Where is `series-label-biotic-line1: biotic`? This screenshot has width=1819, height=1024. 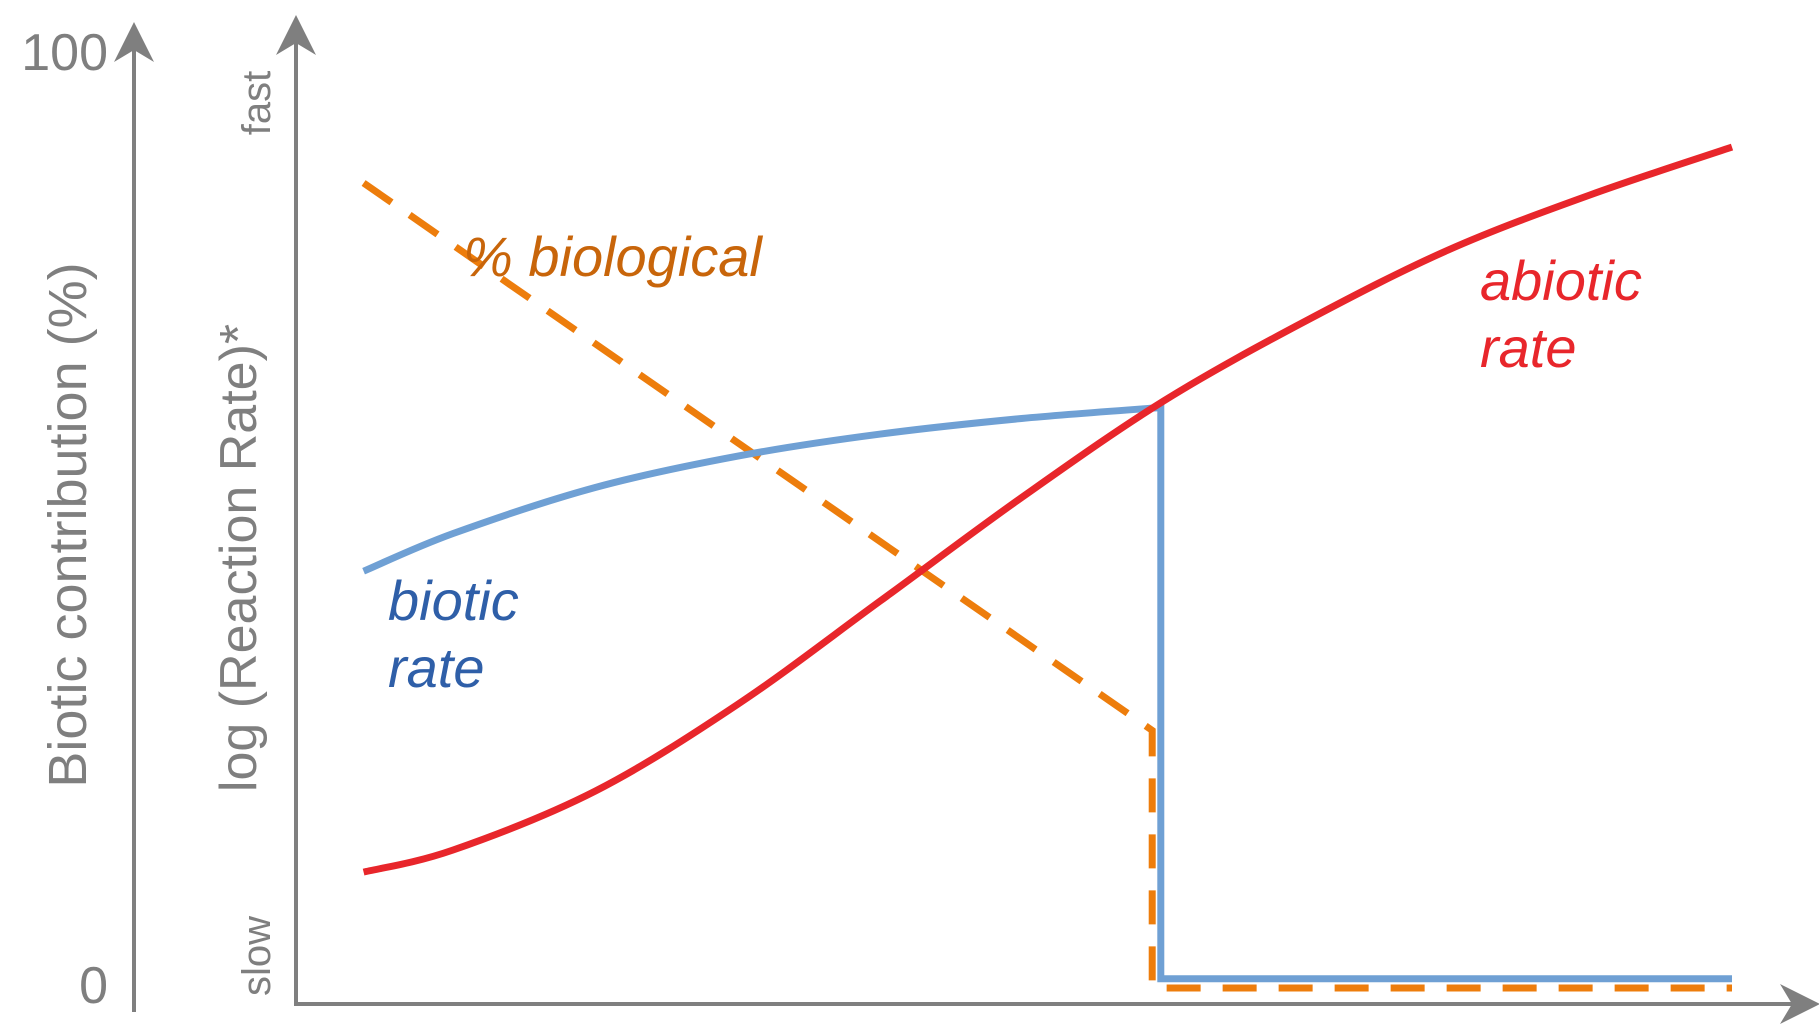
series-label-biotic-line1: biotic is located at coordinates (453, 600).